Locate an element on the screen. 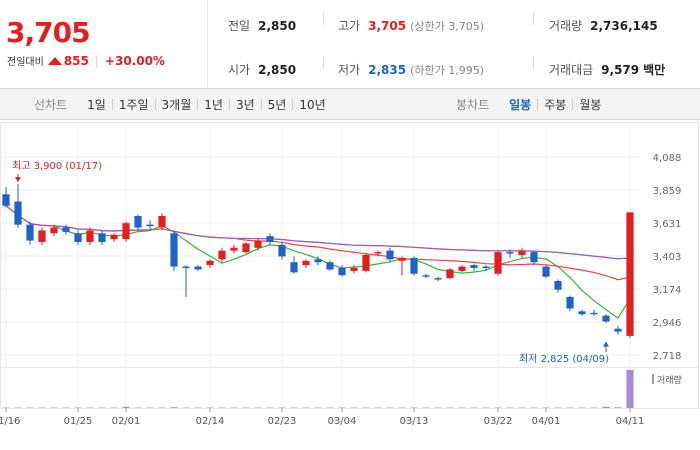 The height and width of the screenshot is (450, 700). min-arrow-icon is located at coordinates (606, 344).